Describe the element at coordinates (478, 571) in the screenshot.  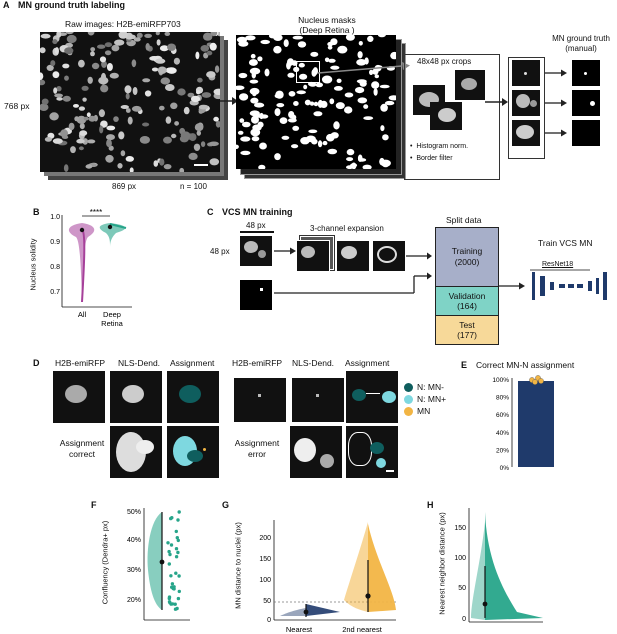
I see `h-half-violin` at that location.